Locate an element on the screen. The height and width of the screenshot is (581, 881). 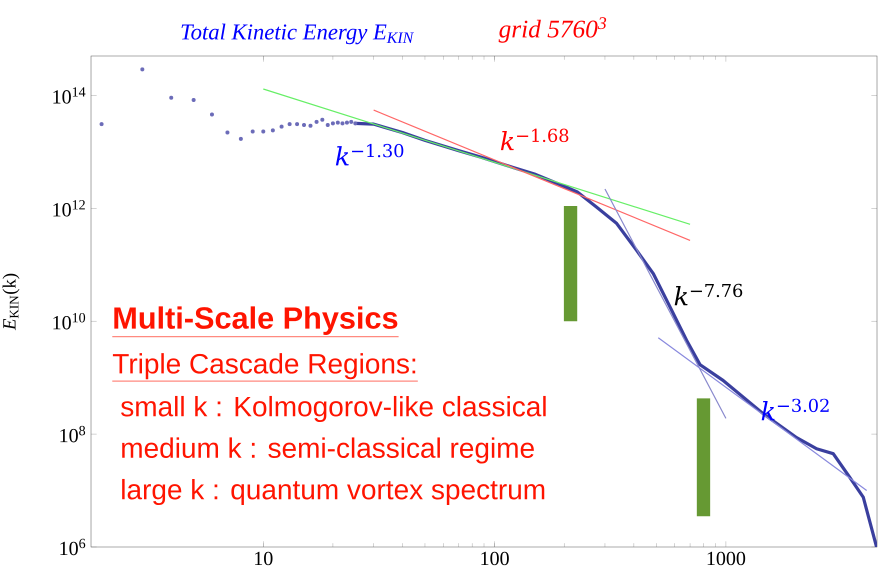
annotation: Triple Cascade Regions: is located at coordinates (264, 366).